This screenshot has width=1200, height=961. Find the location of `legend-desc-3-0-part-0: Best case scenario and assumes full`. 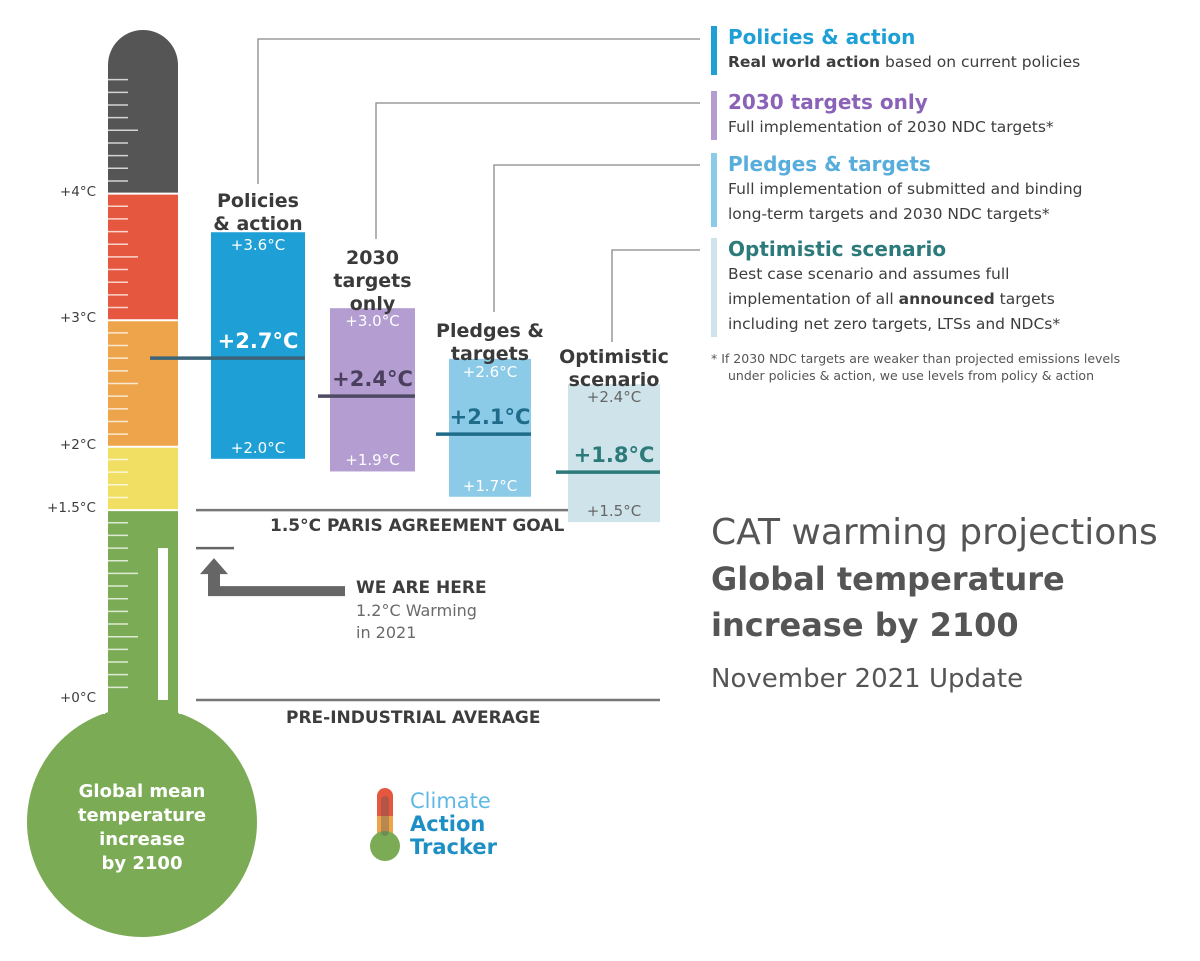

legend-desc-3-0-part-0: Best case scenario and assumes full is located at coordinates (869, 274).